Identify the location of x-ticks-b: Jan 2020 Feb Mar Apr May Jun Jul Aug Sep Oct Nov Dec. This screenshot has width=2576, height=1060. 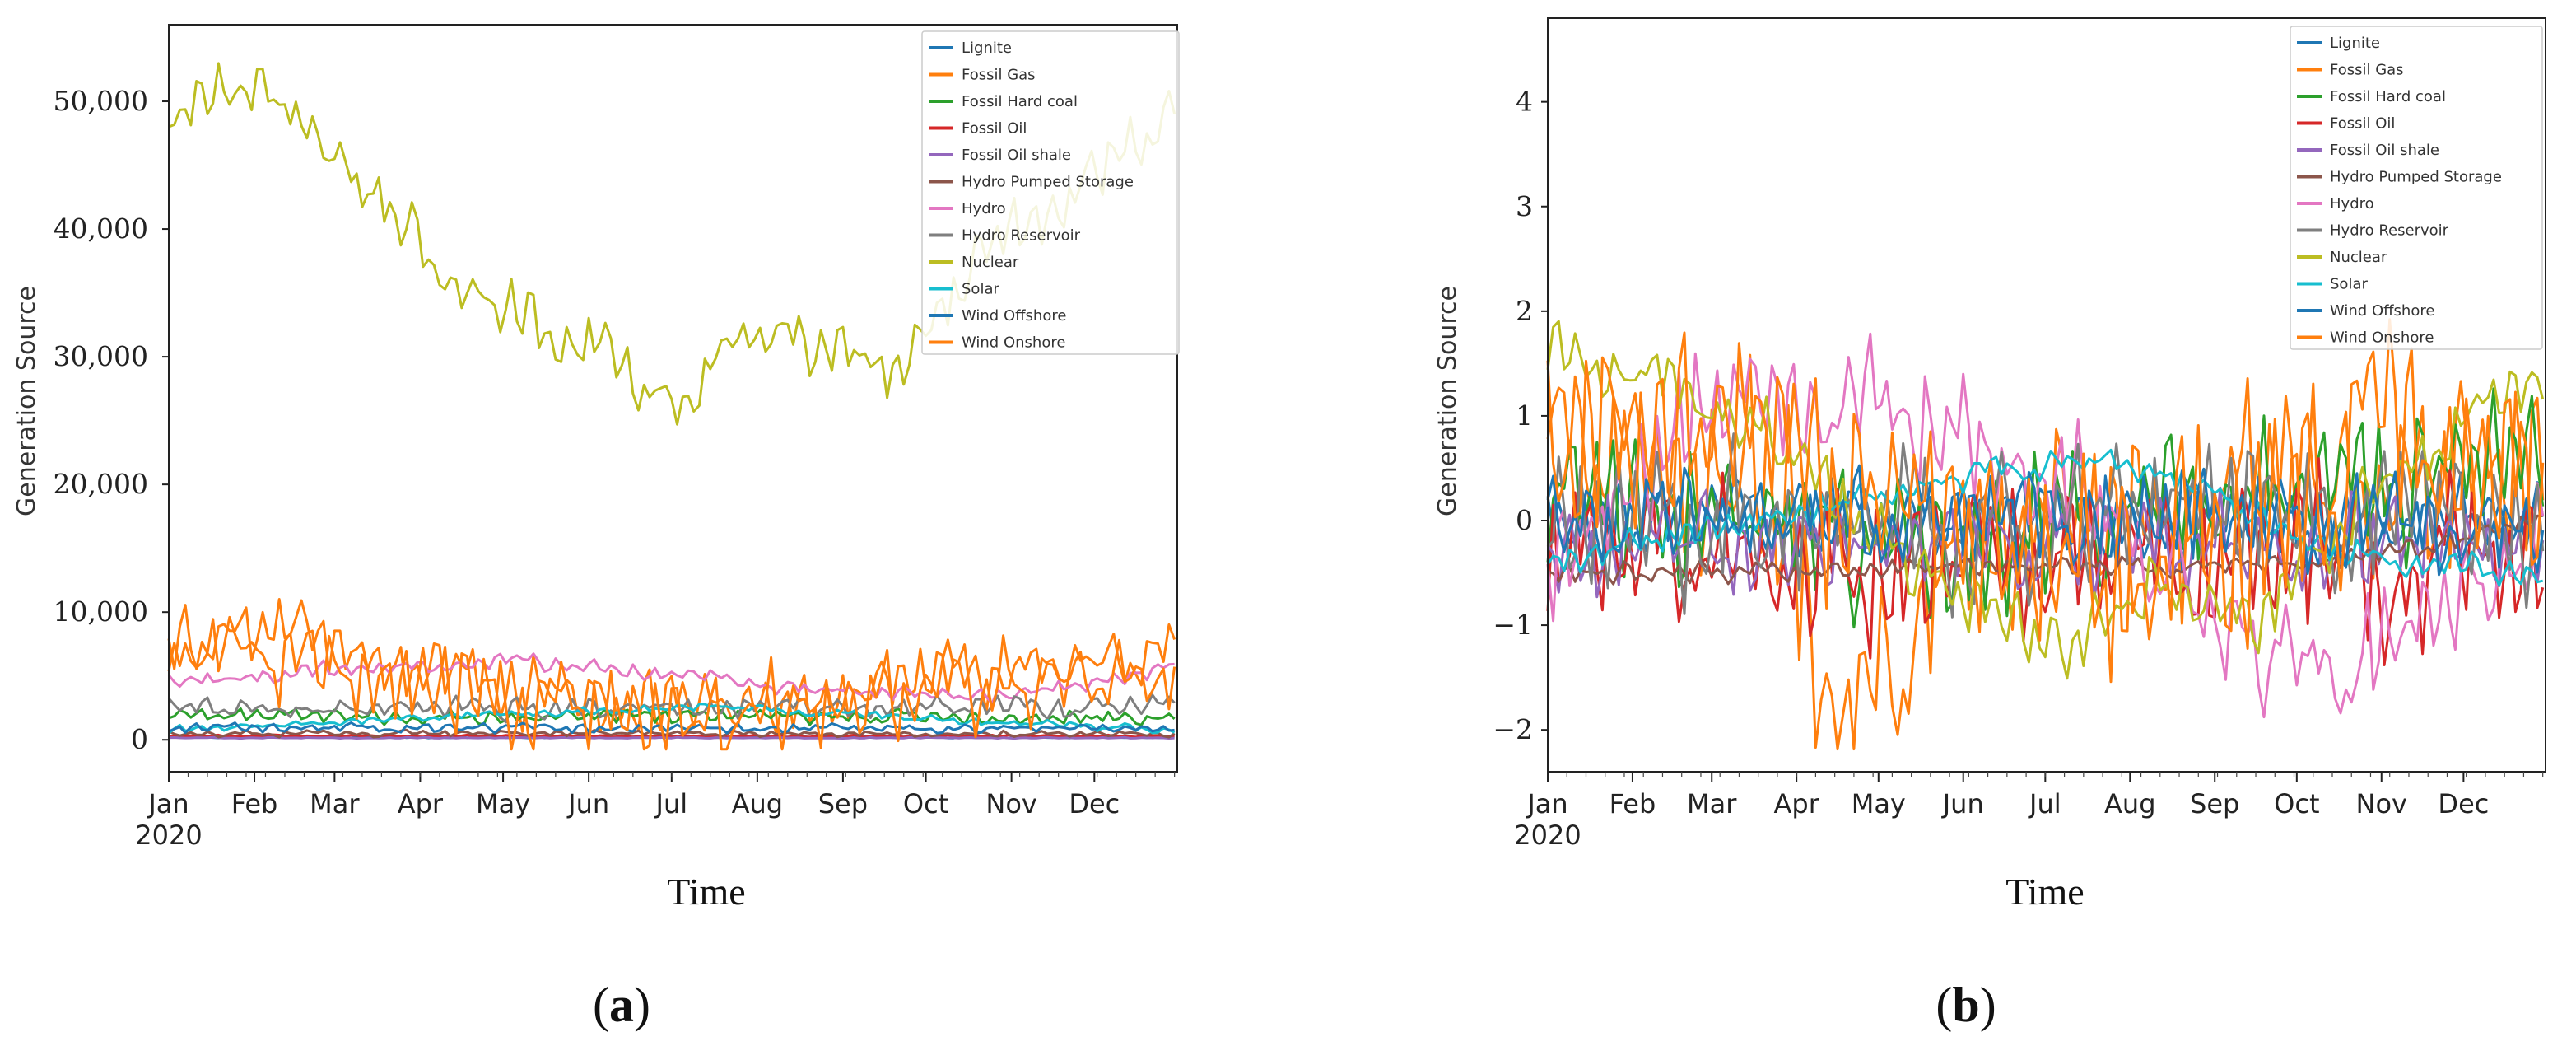
(2029, 811).